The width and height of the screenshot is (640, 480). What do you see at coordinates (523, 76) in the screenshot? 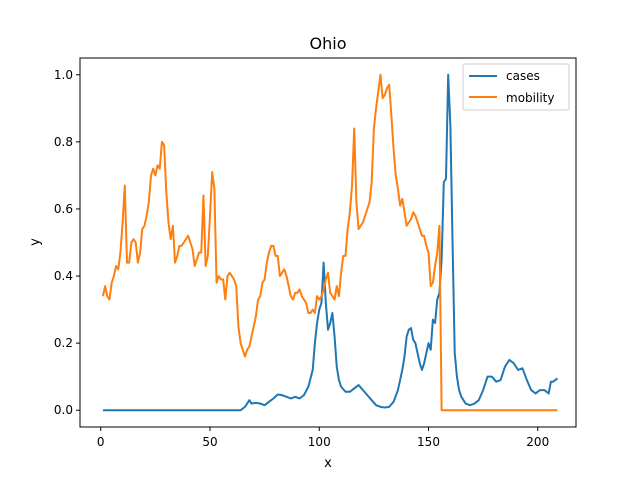
I see `legend-label-cases: cases` at bounding box center [523, 76].